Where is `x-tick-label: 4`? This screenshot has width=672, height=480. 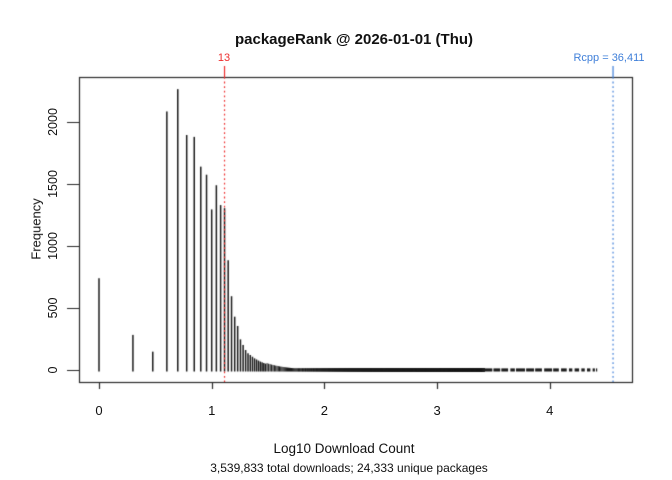 x-tick-label: 4 is located at coordinates (550, 410).